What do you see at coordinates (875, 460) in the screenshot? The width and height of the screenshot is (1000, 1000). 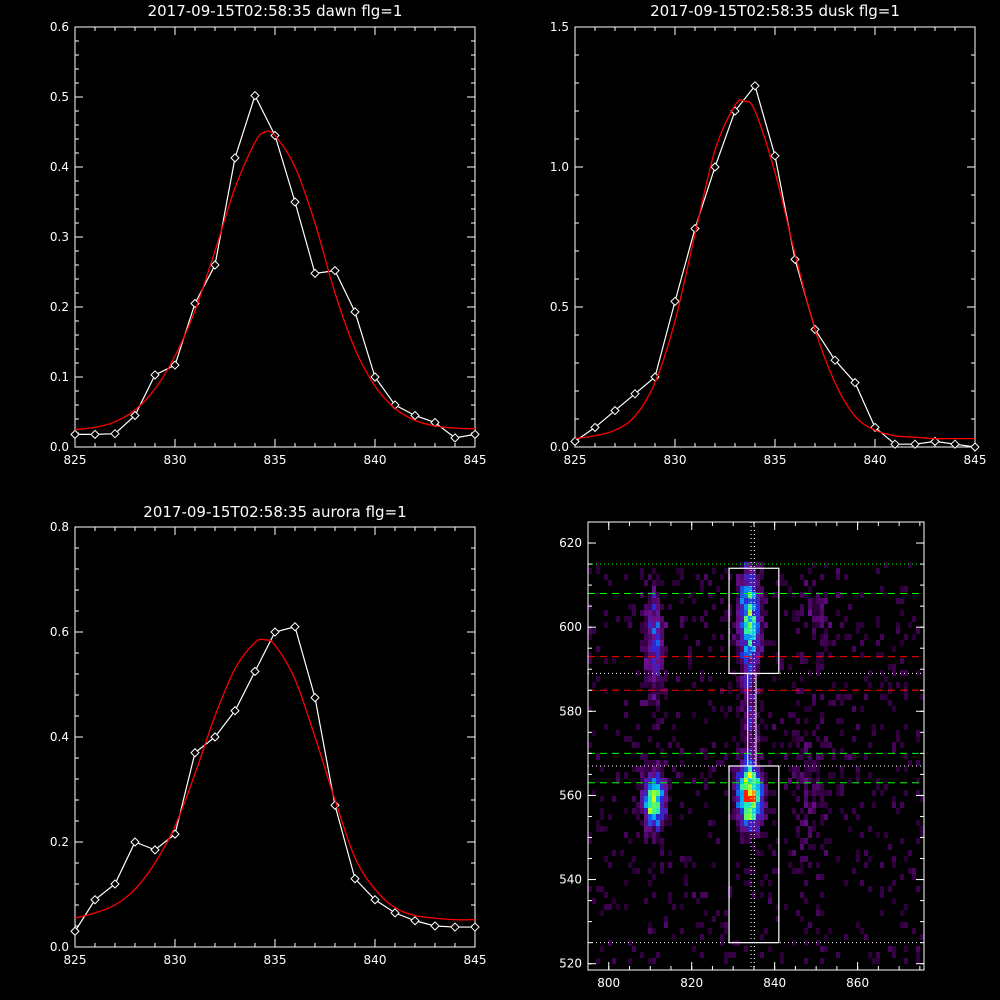 I see `dusk-xtick-label: 840` at bounding box center [875, 460].